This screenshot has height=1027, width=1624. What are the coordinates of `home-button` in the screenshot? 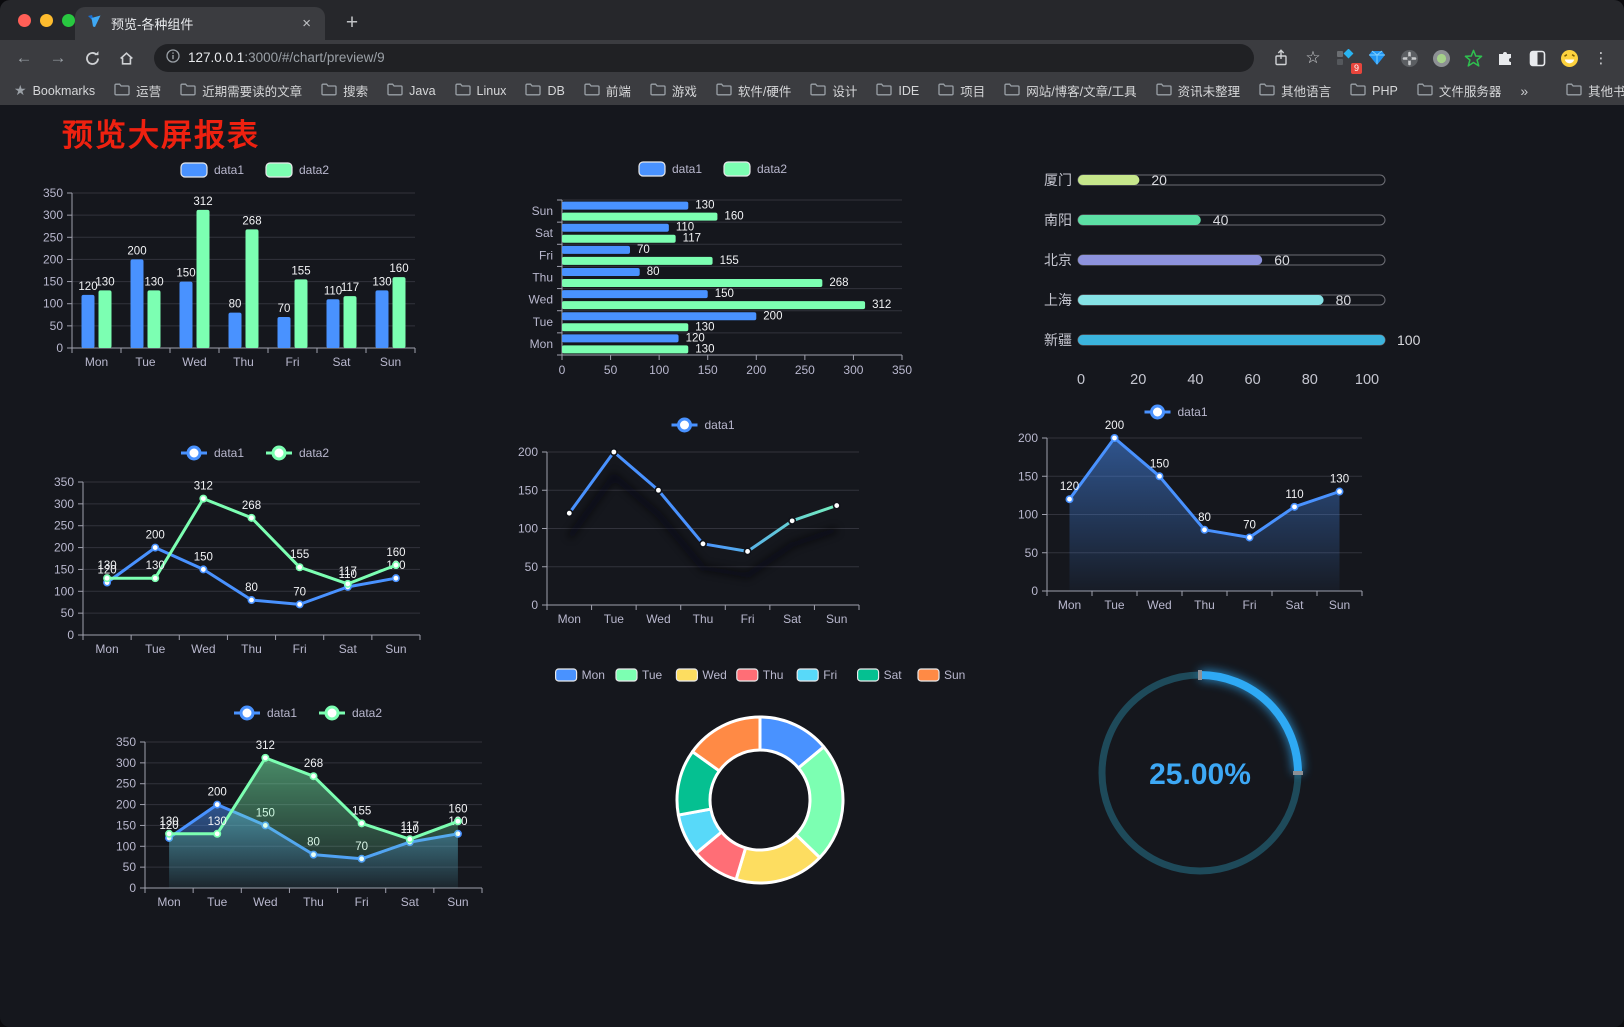 It's located at (126, 58).